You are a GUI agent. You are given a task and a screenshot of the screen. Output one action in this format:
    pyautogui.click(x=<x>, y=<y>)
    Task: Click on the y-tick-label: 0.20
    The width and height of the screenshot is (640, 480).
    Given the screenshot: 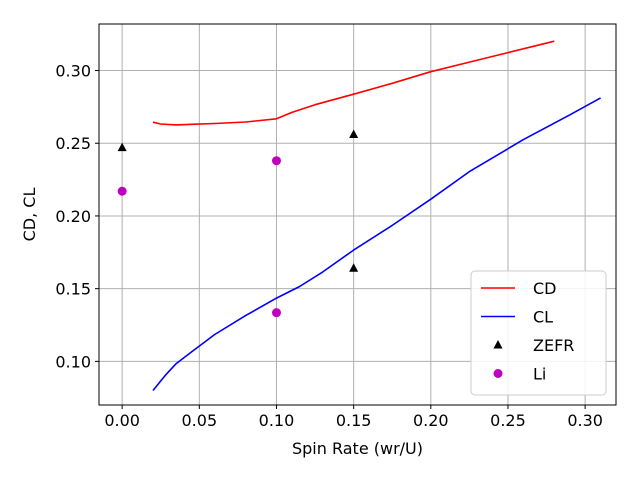 What is the action you would take?
    pyautogui.click(x=73, y=216)
    